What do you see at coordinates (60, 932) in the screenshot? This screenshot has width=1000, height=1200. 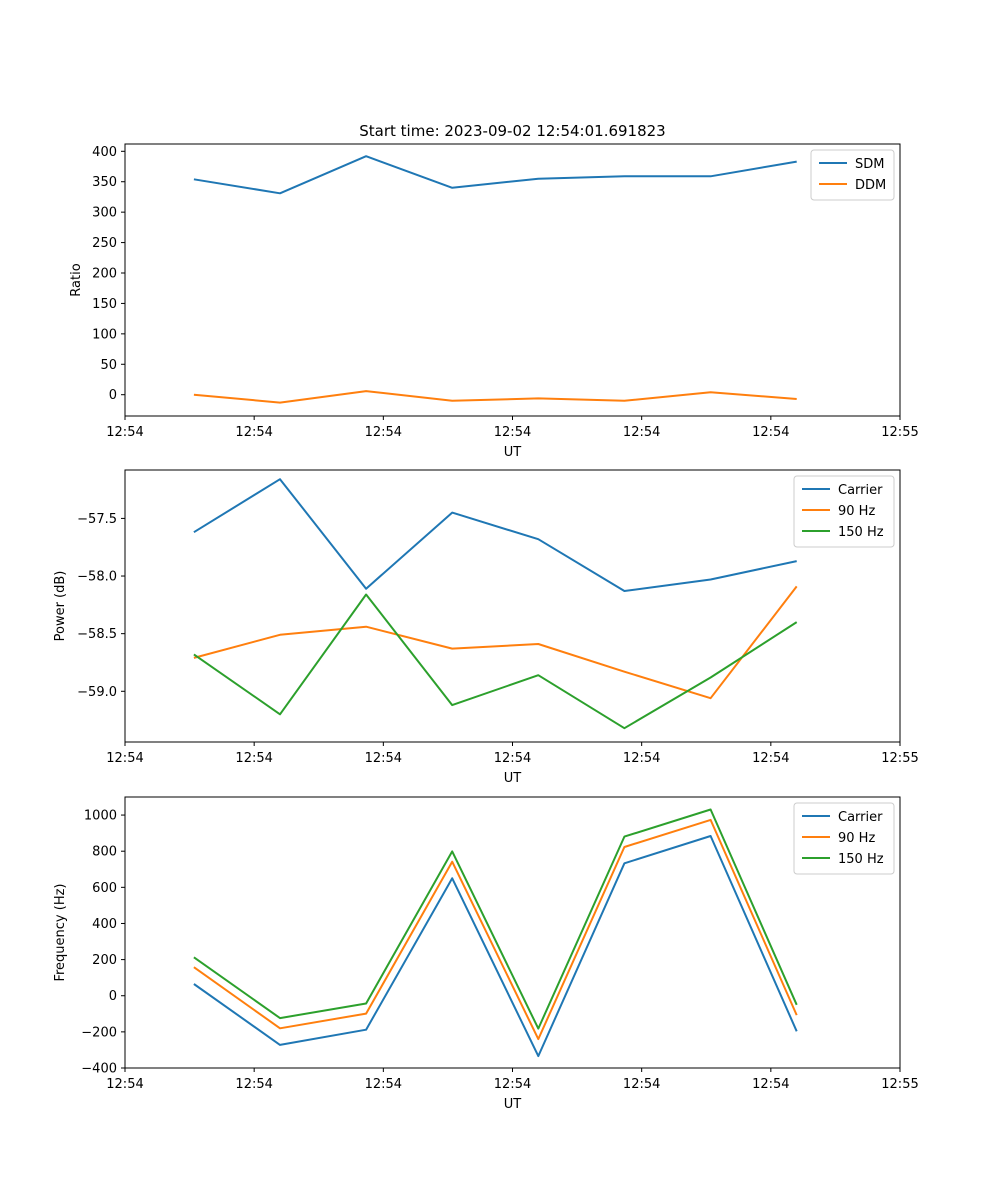 I see `y-axis-label: Frequency (Hz)` at bounding box center [60, 932].